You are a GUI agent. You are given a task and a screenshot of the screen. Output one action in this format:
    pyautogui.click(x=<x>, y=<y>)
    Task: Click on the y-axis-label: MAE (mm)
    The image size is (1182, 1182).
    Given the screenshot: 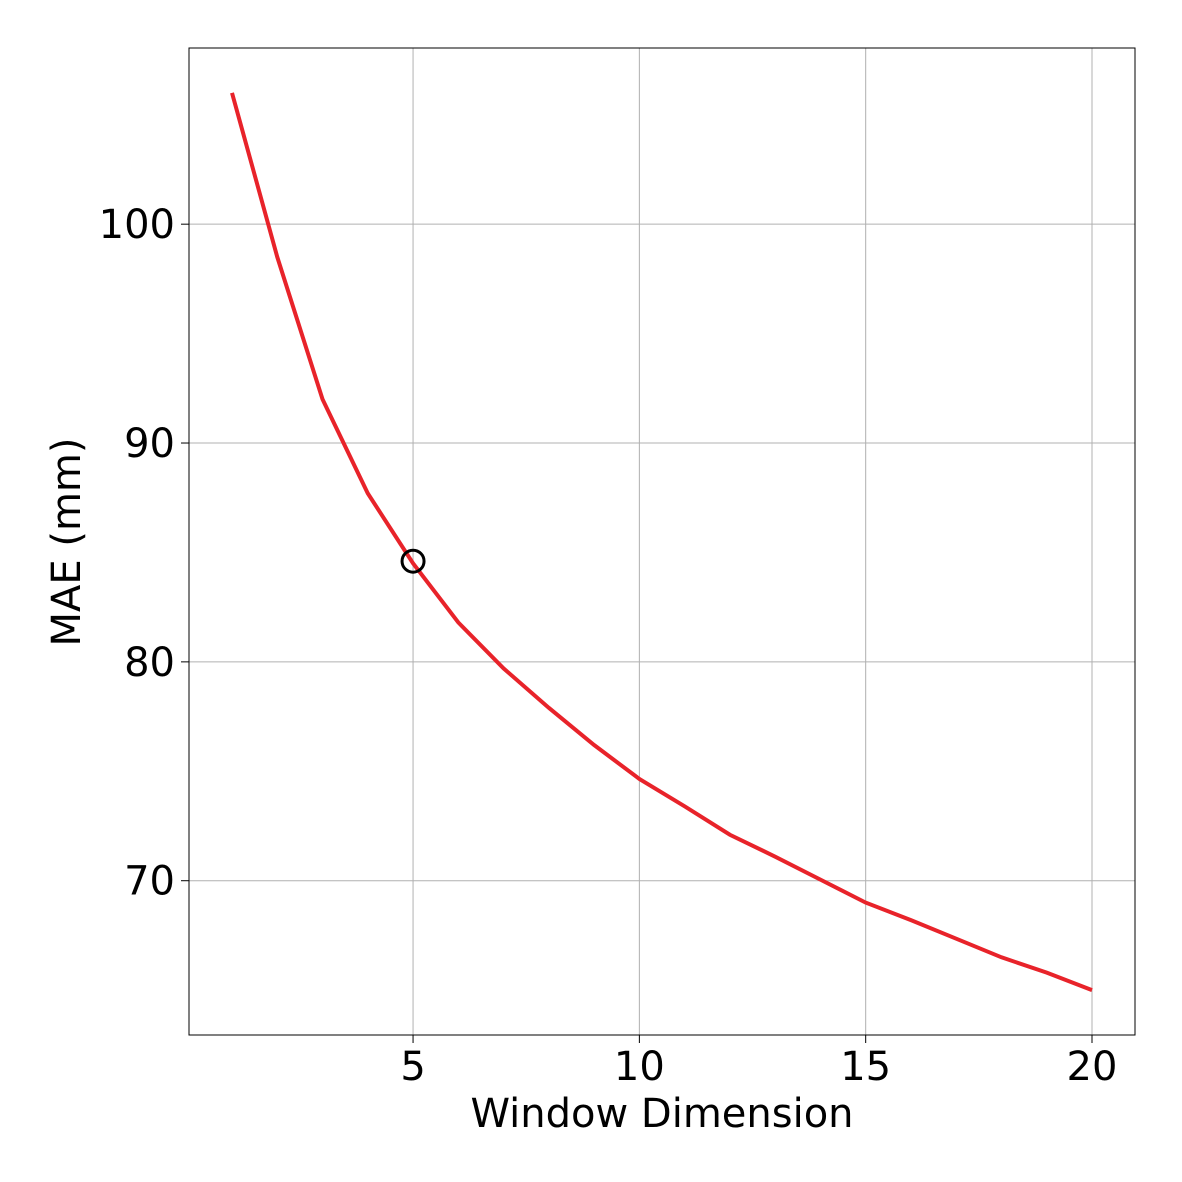 What is the action you would take?
    pyautogui.click(x=67, y=541)
    